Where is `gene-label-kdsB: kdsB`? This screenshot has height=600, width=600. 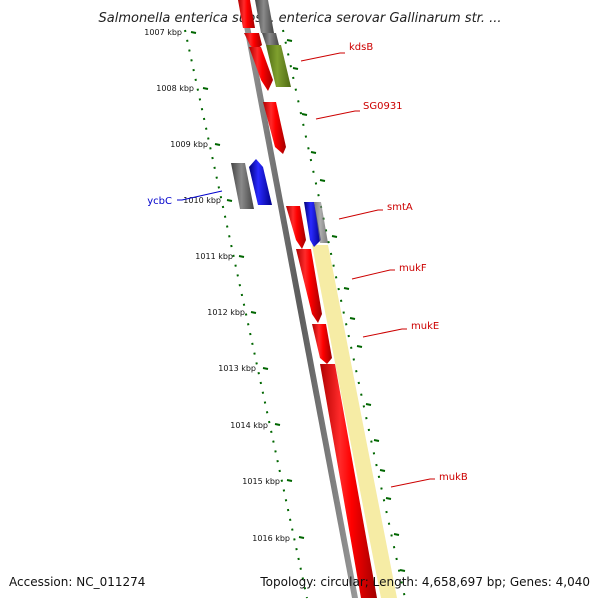
gene-label-kdsB: kdsB is located at coordinates (361, 47).